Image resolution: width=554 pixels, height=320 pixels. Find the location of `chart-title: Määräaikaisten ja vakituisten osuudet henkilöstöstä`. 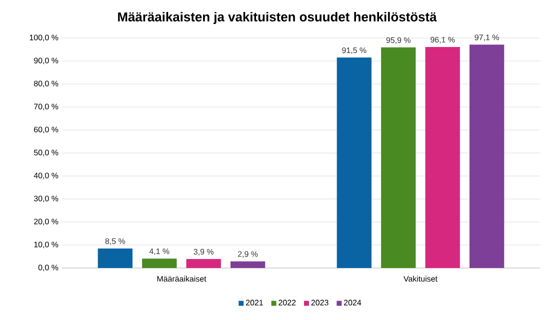

chart-title: Määräaikaisten ja vakituisten osuudet henkilöstöstä is located at coordinates (277, 18).